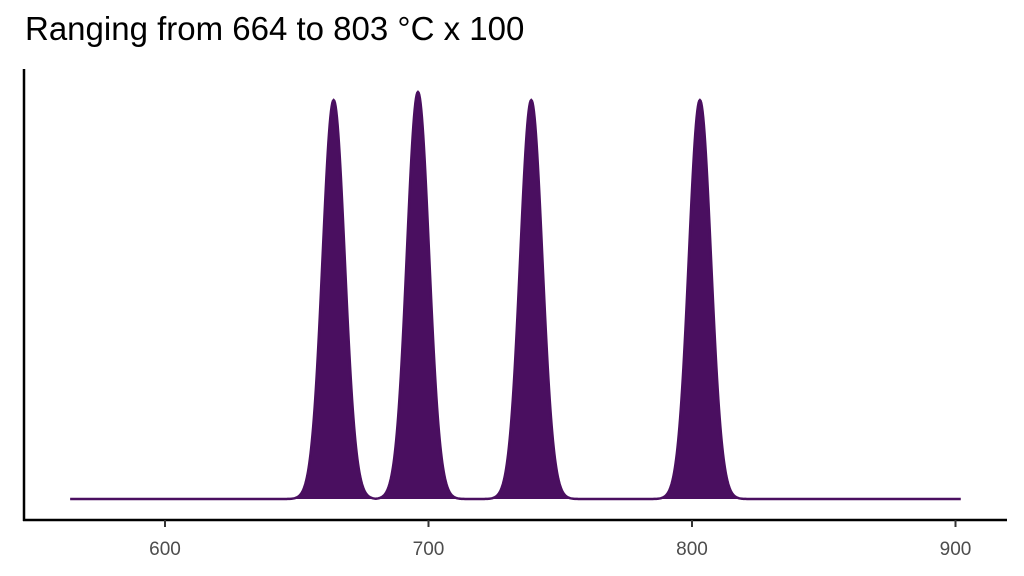 This screenshot has height=576, width=1024. Describe the element at coordinates (165, 549) in the screenshot. I see `x-tick-label: 600` at that location.